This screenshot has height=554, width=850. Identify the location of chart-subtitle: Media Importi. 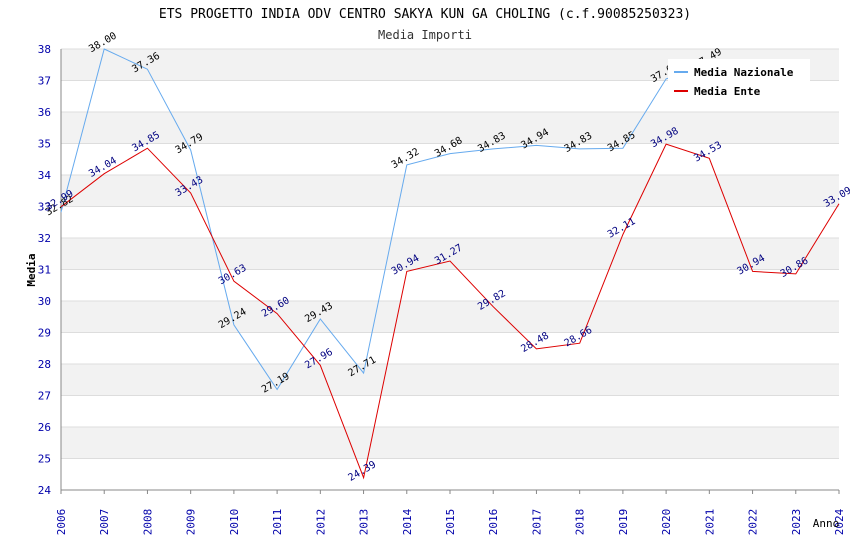
(425, 35).